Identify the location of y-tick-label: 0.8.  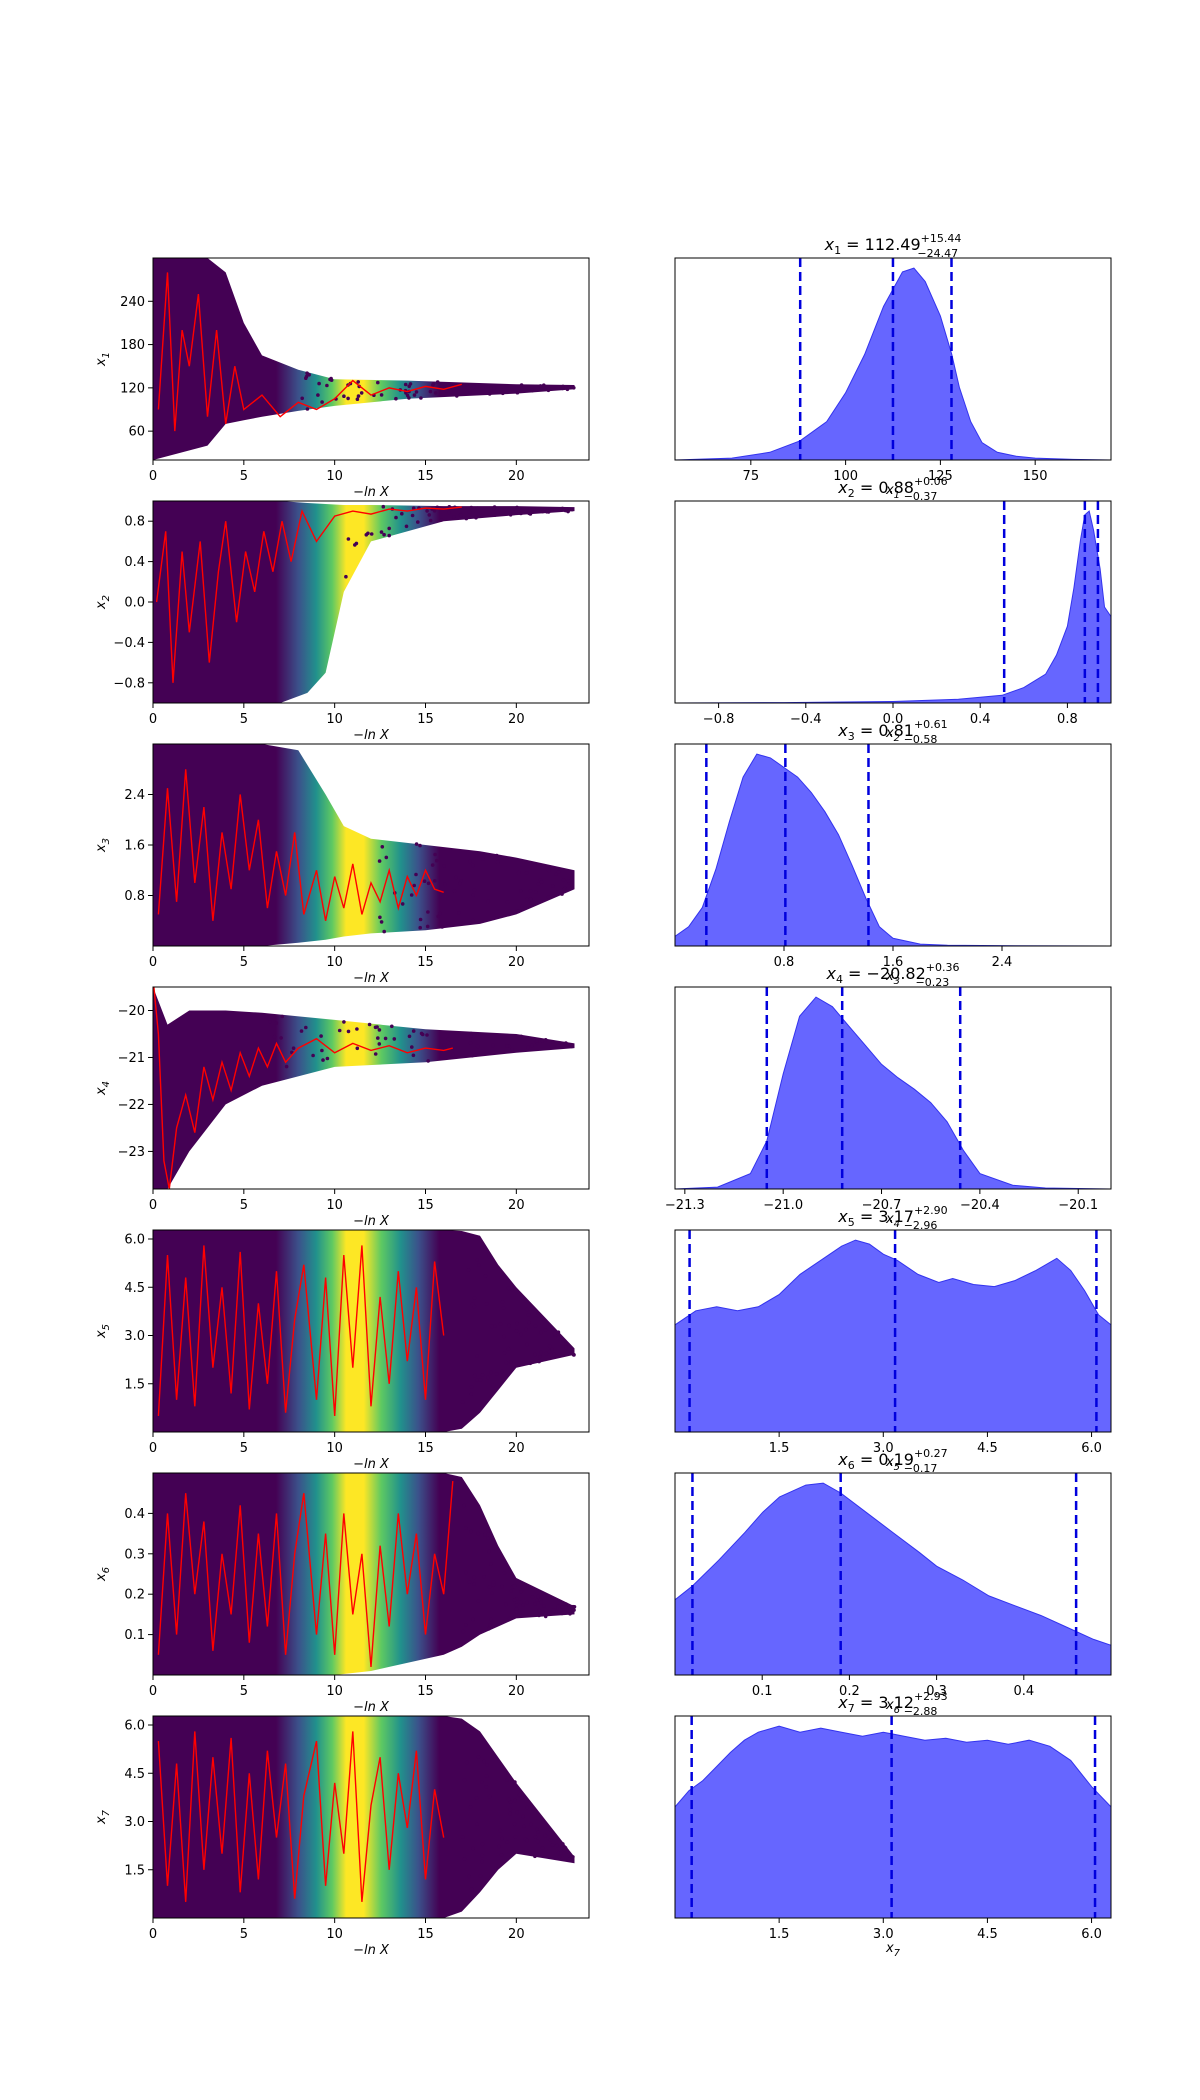
(134, 896).